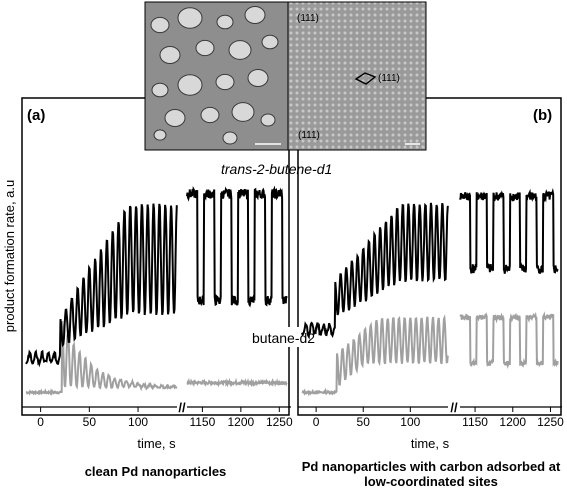 The height and width of the screenshot is (489, 567). I want to click on y-axis-label: product formation rate, a.u, so click(9, 256).